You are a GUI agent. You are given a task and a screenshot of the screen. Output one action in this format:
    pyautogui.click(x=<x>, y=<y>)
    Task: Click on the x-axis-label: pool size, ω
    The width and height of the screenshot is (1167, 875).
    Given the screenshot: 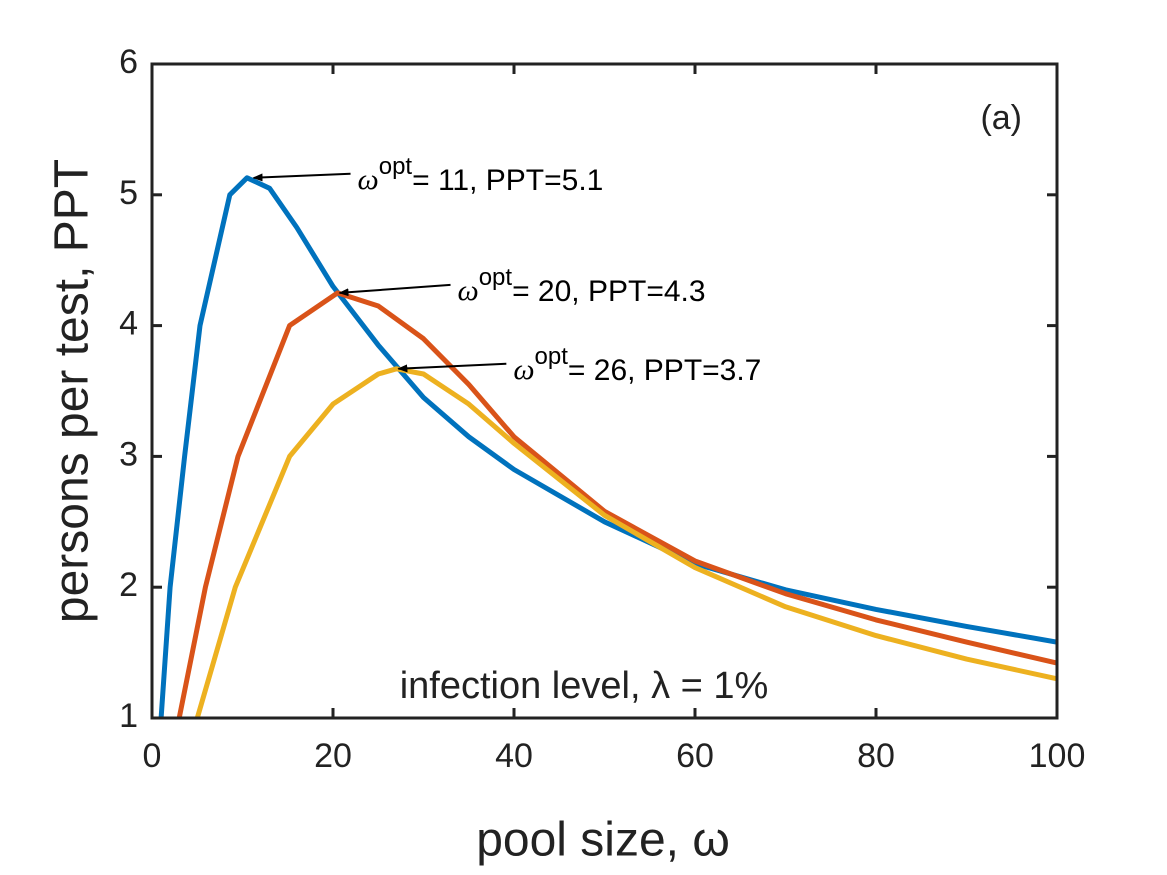 What is the action you would take?
    pyautogui.click(x=603, y=840)
    